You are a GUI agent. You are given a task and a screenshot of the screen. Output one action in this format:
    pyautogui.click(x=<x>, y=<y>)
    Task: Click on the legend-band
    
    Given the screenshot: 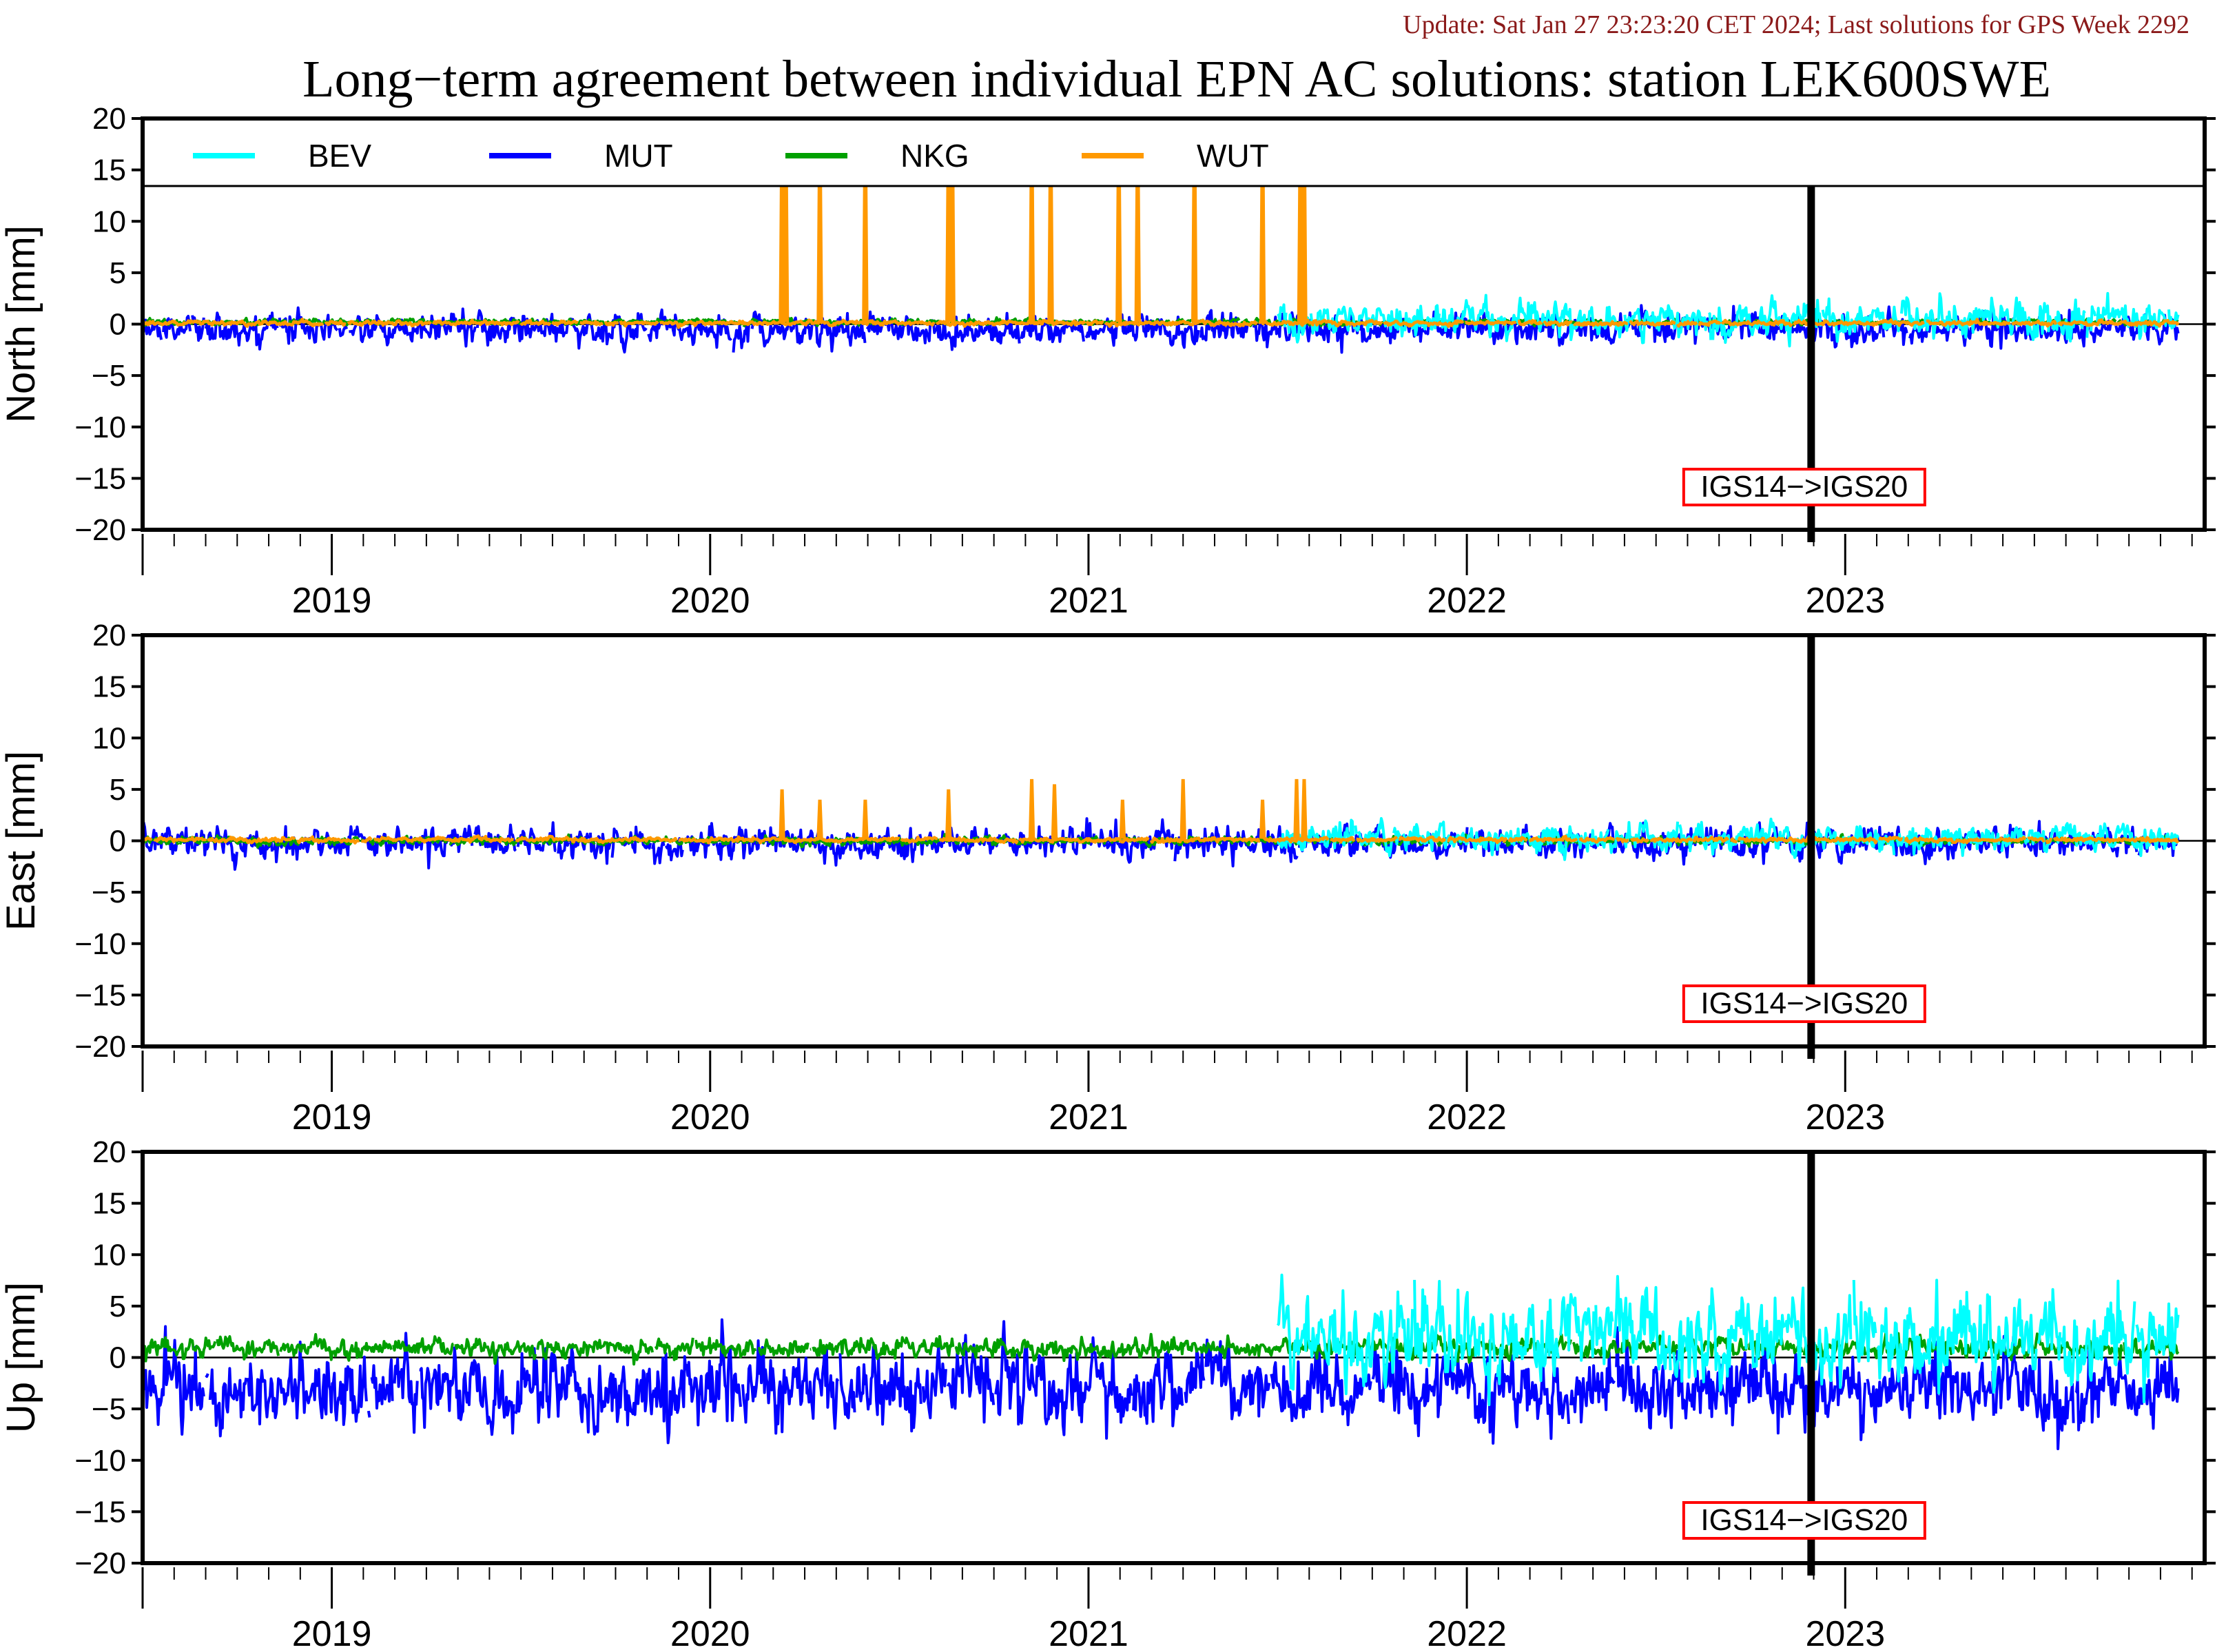 What is the action you would take?
    pyautogui.click(x=1174, y=152)
    